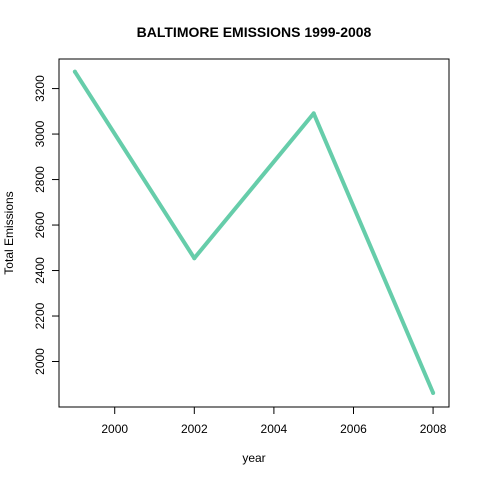 The width and height of the screenshot is (480, 480). What do you see at coordinates (74, 71) in the screenshot?
I see `data-point-1999` at bounding box center [74, 71].